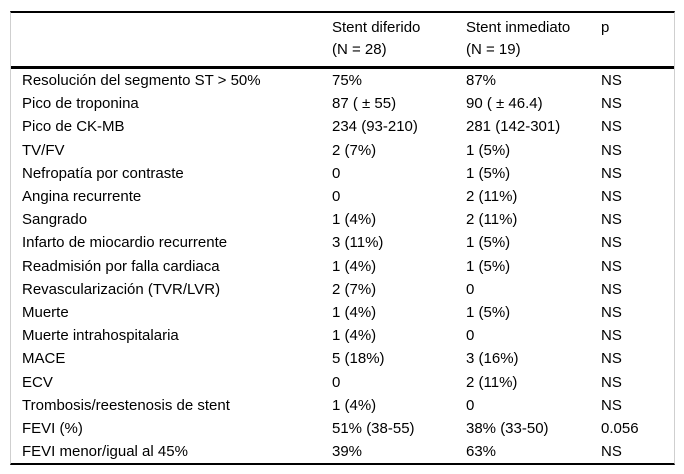  I want to click on row-label: Nefropatía por contraste, so click(103, 173).